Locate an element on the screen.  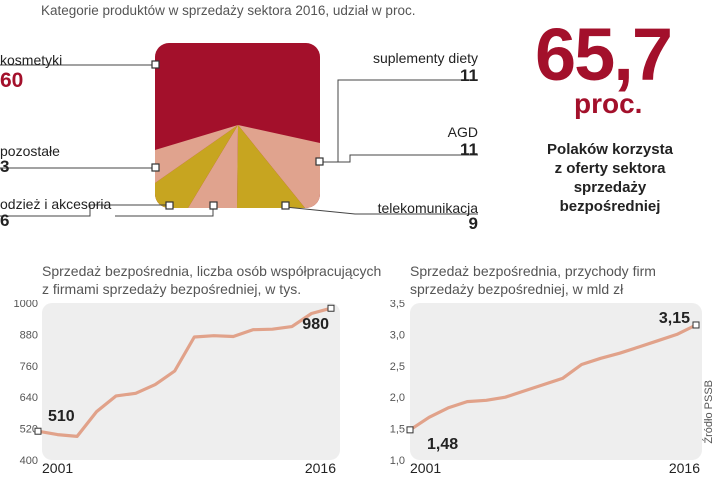
revenue-ytick-5: 1,0 is located at coordinates (397, 461).